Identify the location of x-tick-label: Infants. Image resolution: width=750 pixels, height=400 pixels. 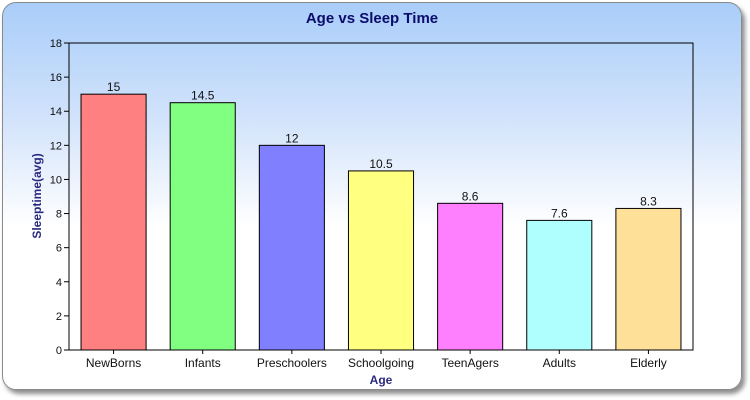
(203, 363).